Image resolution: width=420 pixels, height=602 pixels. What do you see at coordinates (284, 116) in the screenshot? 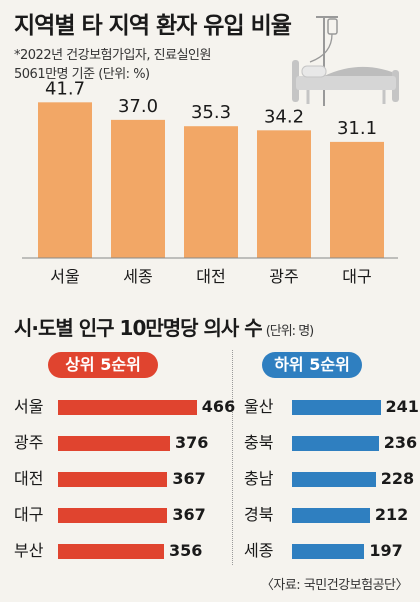
I see `inflow-value-label-3: 34.2` at bounding box center [284, 116].